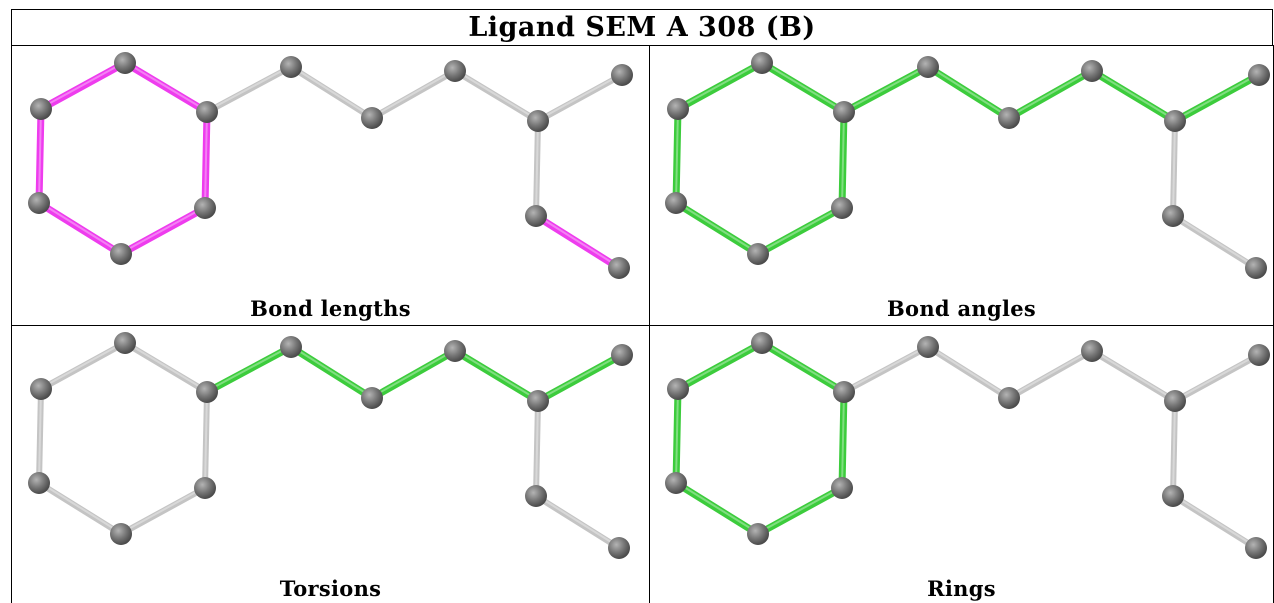 The width and height of the screenshot is (1274, 603). I want to click on caption-bond-lengths: Bond lengths, so click(330, 308).